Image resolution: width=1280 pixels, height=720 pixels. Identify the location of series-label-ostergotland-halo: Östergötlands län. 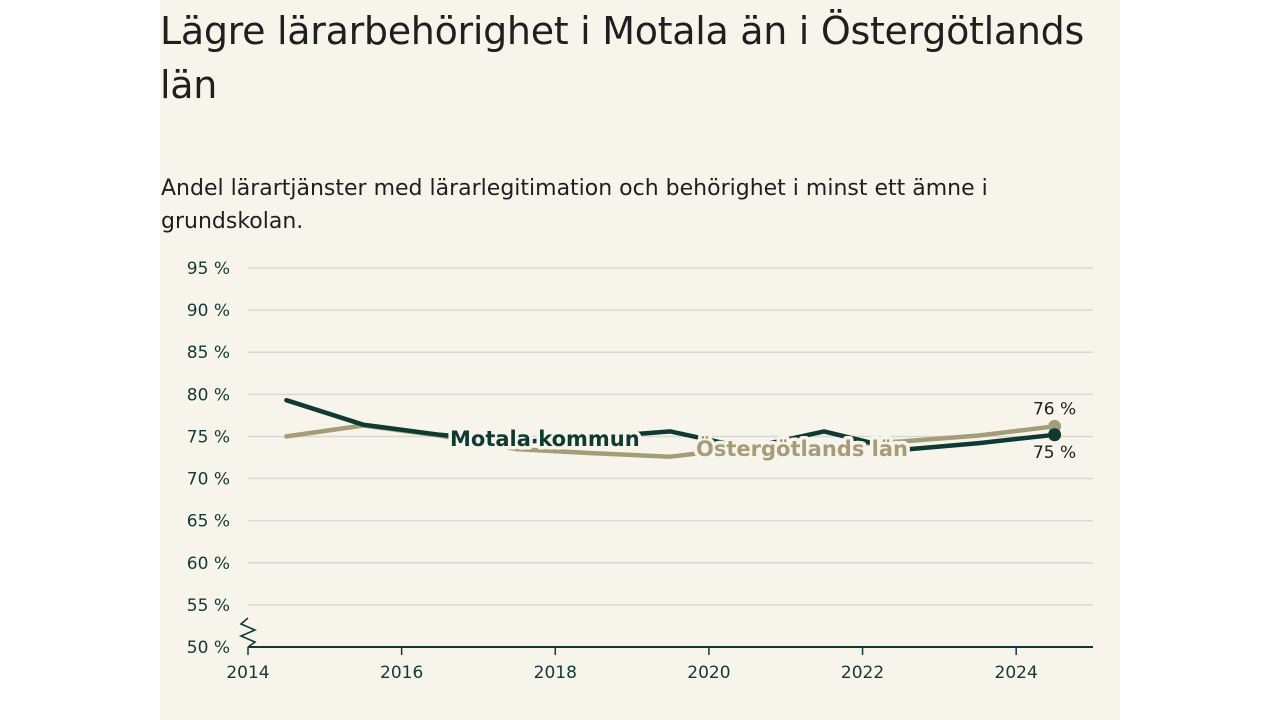
(802, 448).